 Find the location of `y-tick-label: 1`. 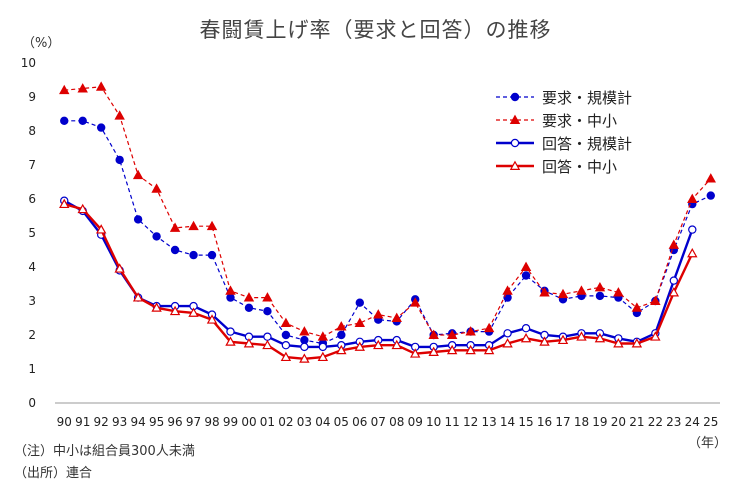

y-tick-label: 1 is located at coordinates (32, 369).